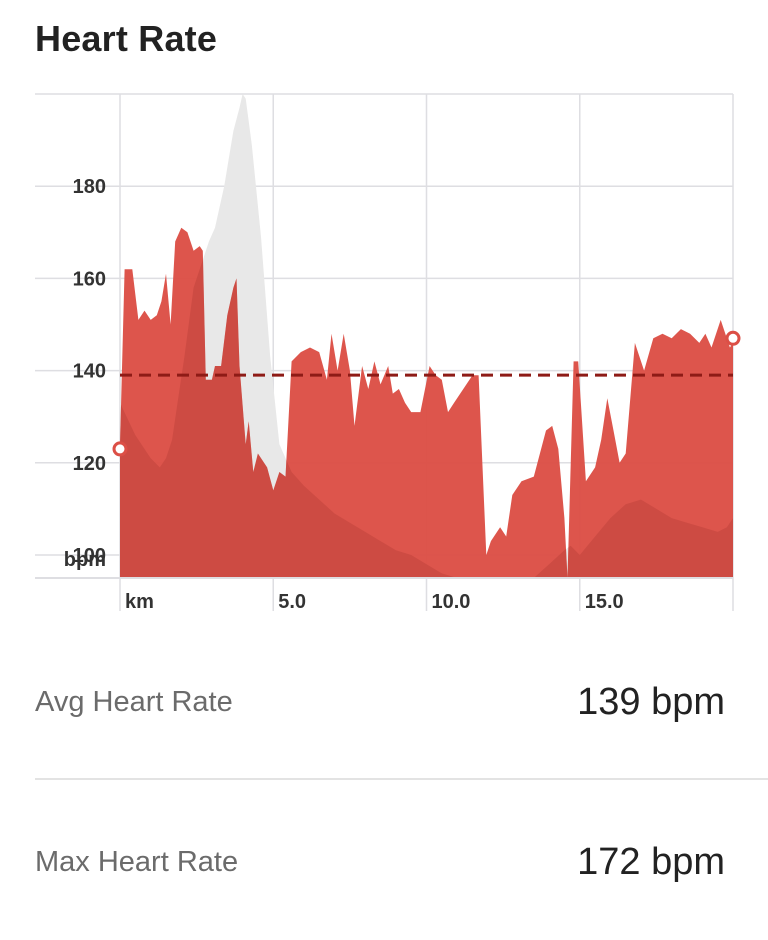  Describe the element at coordinates (380, 702) in the screenshot. I see `avg-heart-rate-row: Avg Heart Rate 139 bpm` at that location.